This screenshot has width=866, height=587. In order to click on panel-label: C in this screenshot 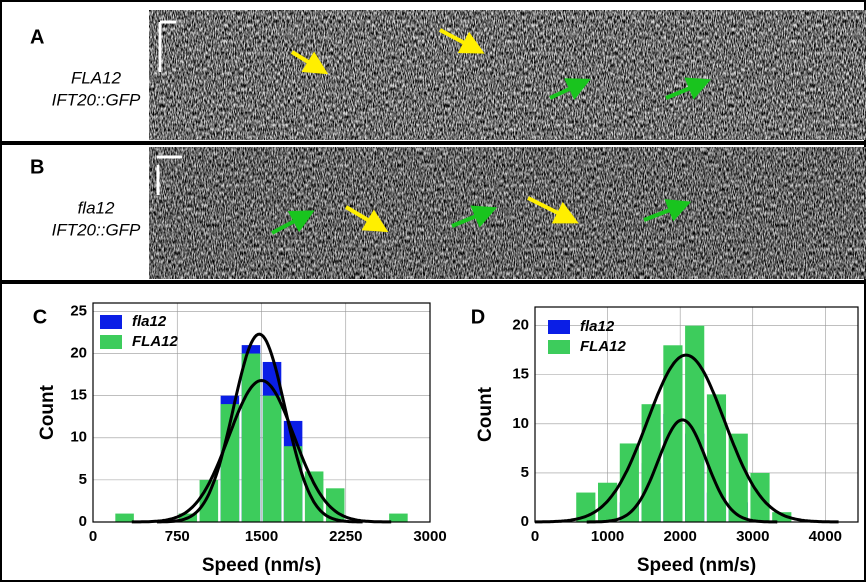, I will do `click(40, 317)`.